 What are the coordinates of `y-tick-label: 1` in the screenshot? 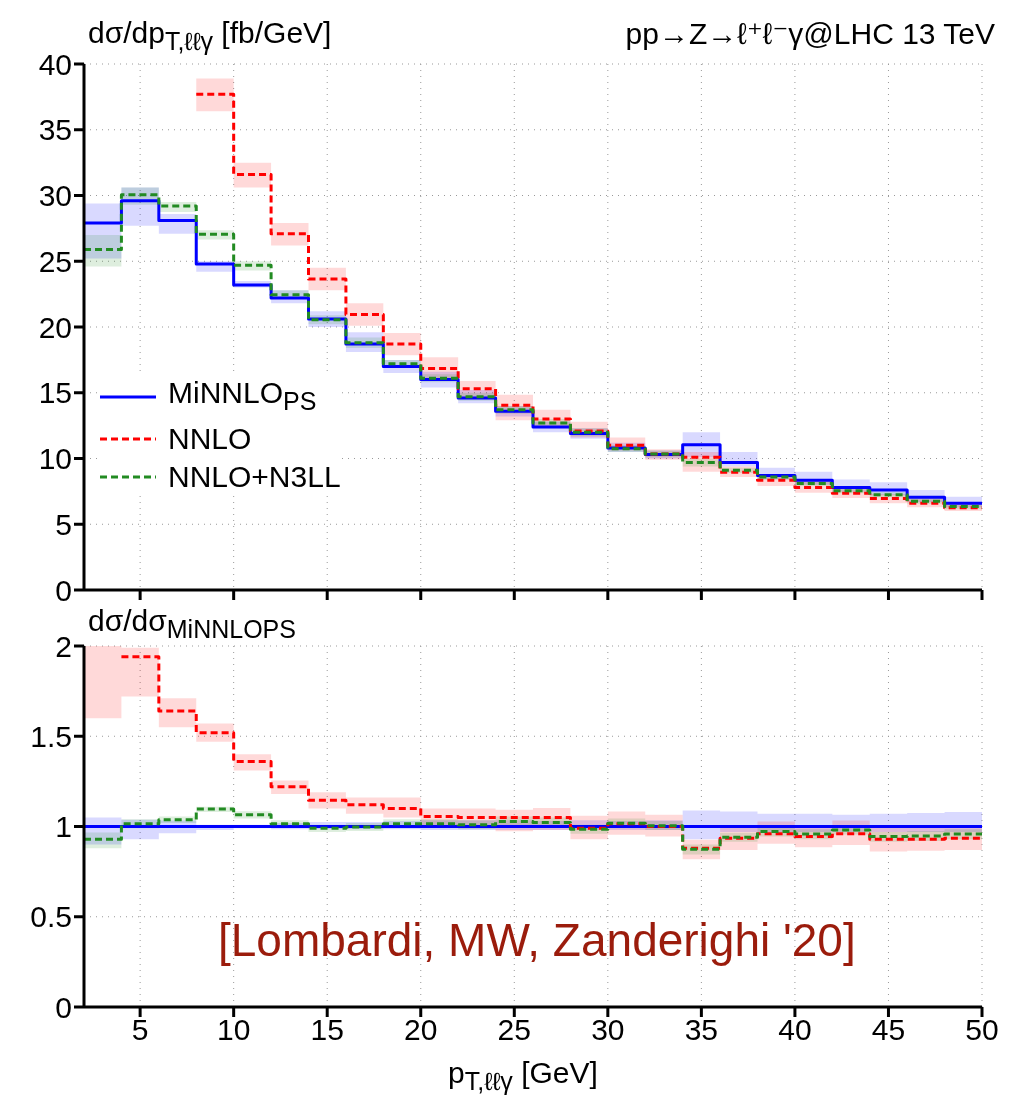 It's located at (63, 827).